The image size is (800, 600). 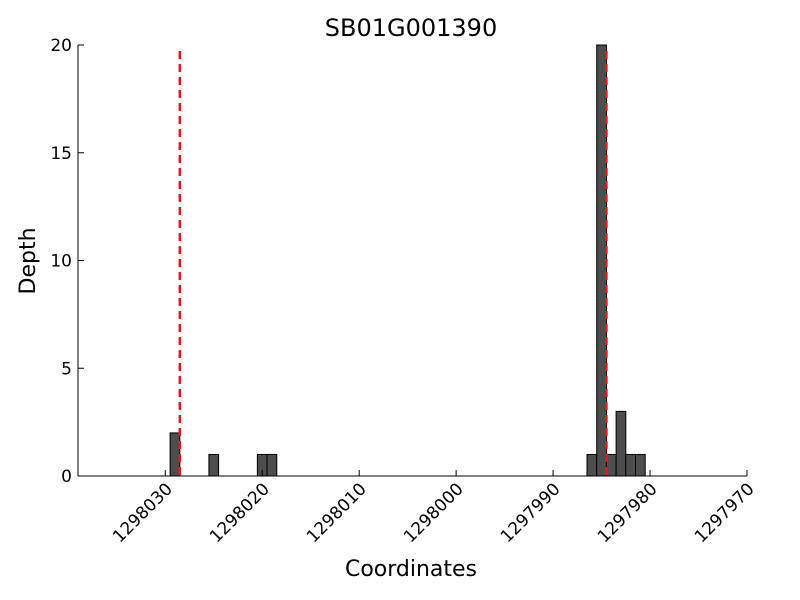 I want to click on x-tick-label: 1297990, so click(x=531, y=513).